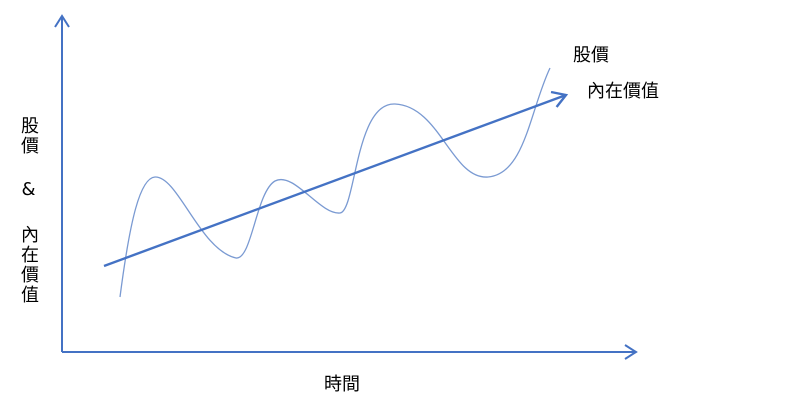  Describe the element at coordinates (28, 210) in the screenshot. I see `y-axis-label: 股價 & 內在價值` at that location.